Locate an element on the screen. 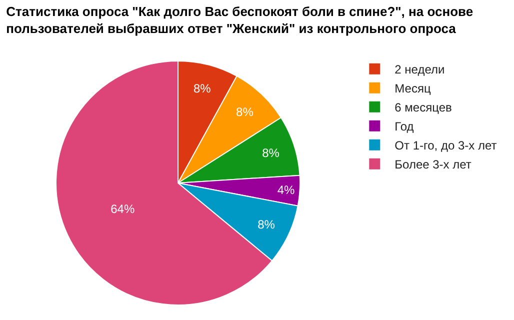 The height and width of the screenshot is (320, 514). legend-label: Более 3-х лет is located at coordinates (433, 165).